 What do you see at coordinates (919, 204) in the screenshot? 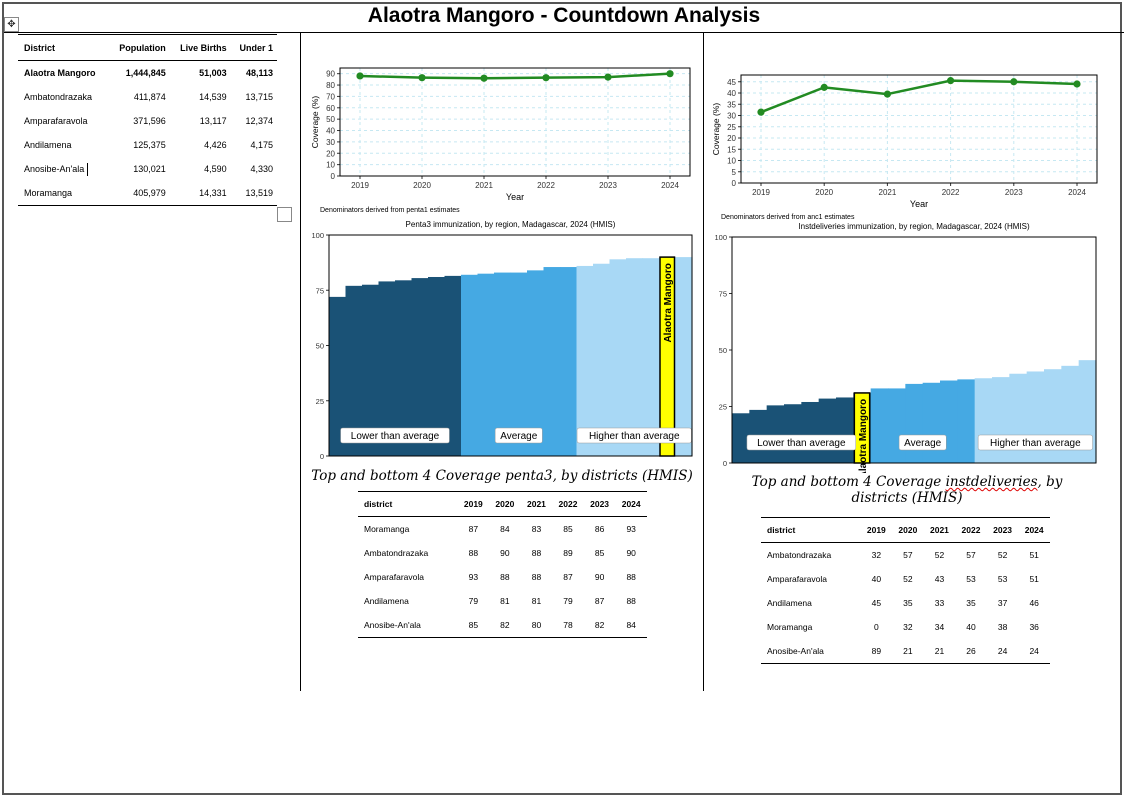
I see `x-axis-label: Year` at bounding box center [919, 204].